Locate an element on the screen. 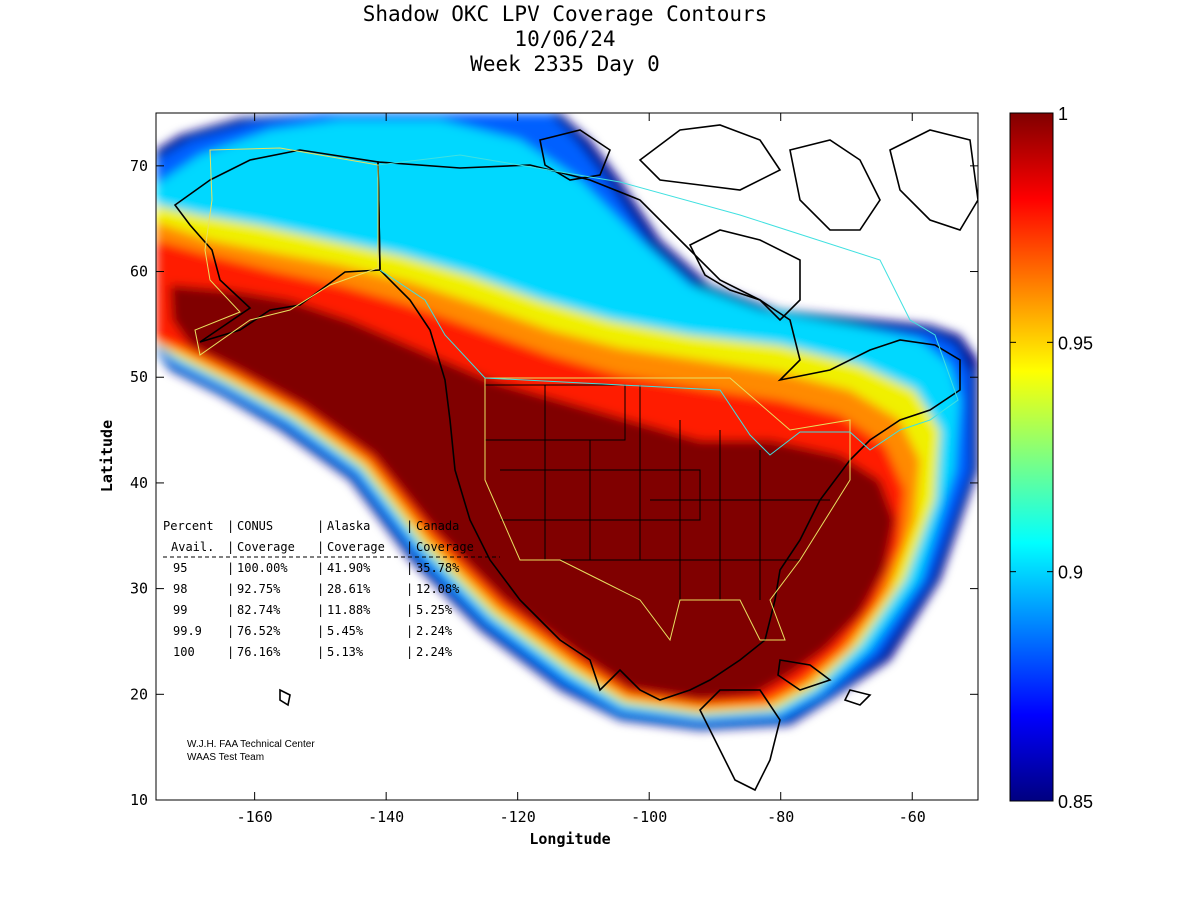 The height and width of the screenshot is (900, 1200). stats-row-cell: 76.52% is located at coordinates (259, 631).